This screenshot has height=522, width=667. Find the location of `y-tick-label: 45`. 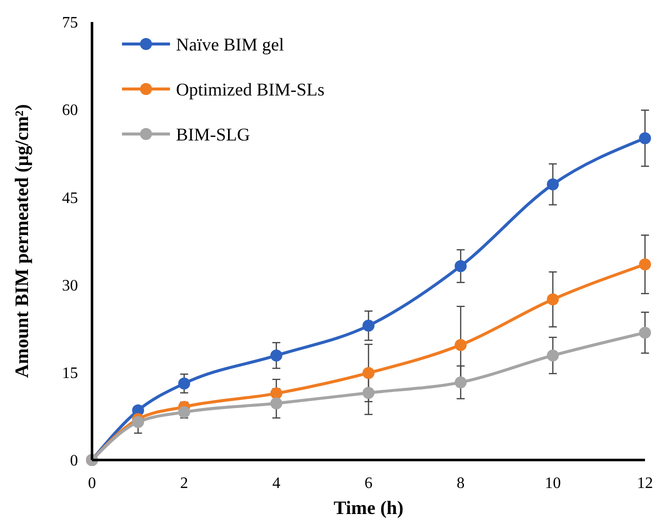

y-tick-label: 45 is located at coordinates (70, 198).